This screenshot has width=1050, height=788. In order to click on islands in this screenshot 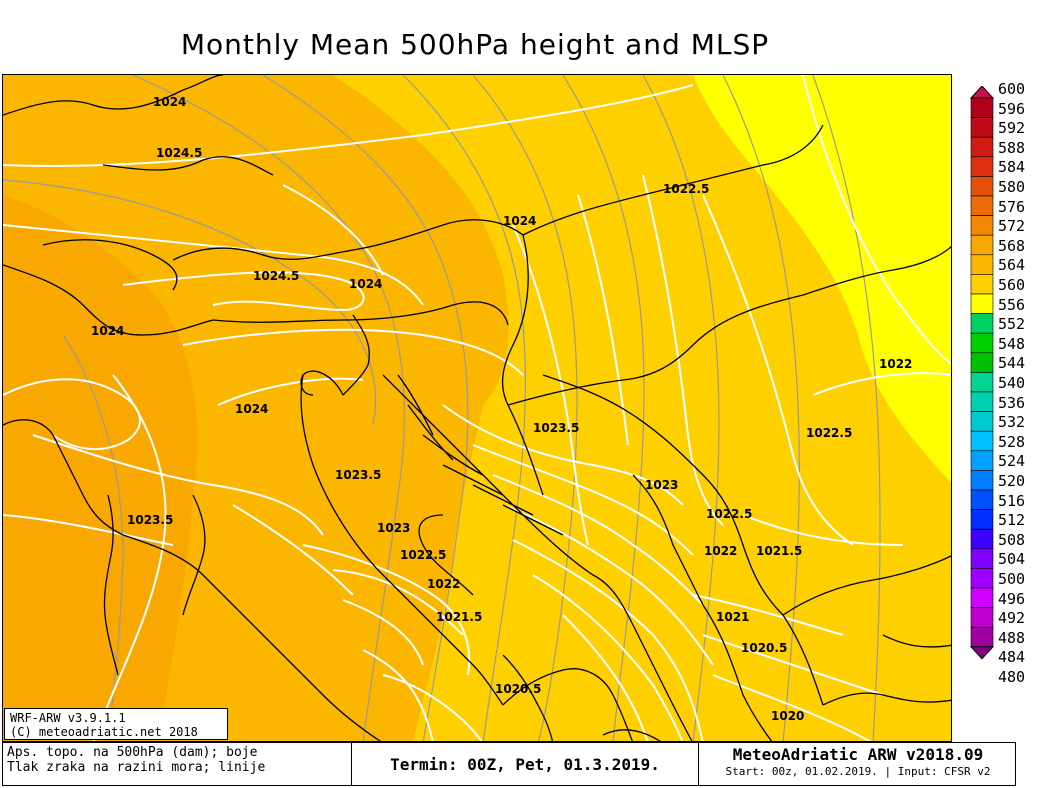, I will do `click(480, 455)`.